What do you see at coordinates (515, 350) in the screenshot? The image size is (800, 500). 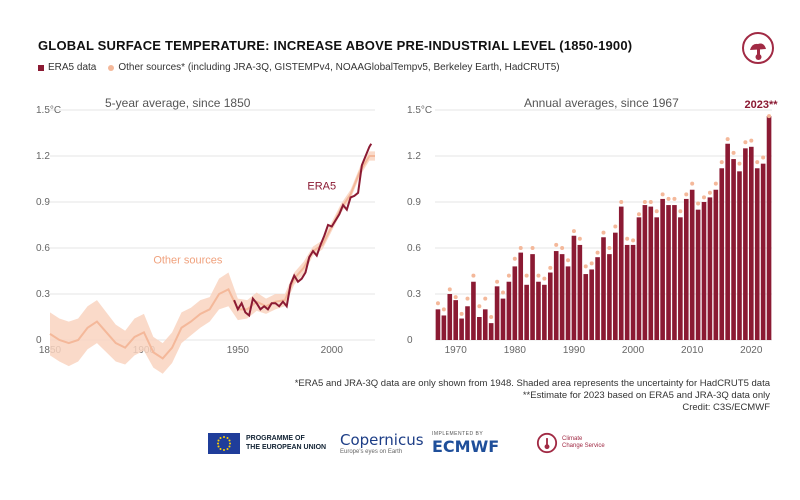 I see `right-x-tick-label: 1980` at bounding box center [515, 350].